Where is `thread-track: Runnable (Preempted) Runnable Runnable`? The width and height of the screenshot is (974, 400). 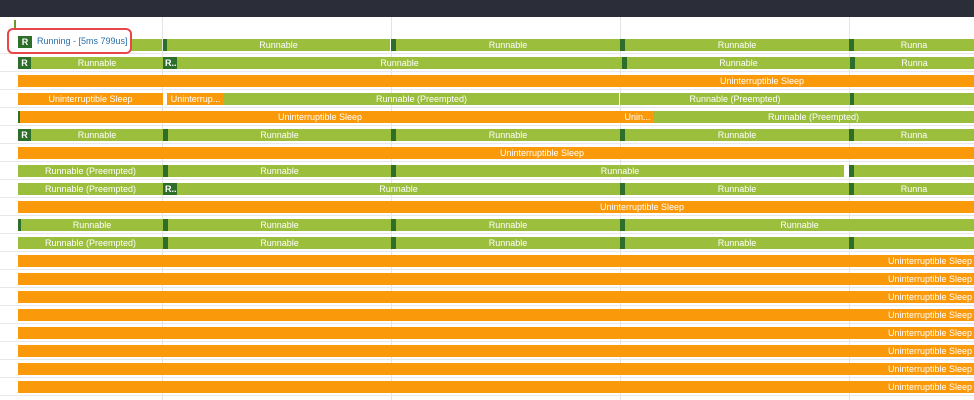
thread-track: Runnable (Preempted) Runnable Runnable is located at coordinates (487, 171).